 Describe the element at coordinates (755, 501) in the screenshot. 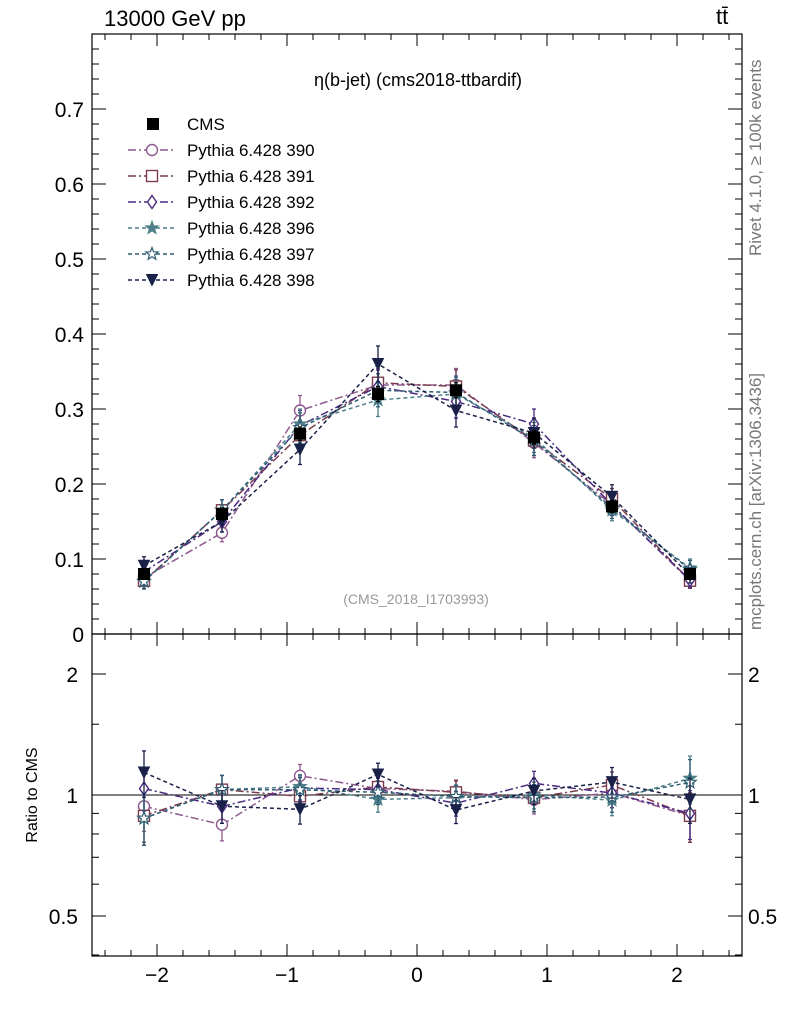

I see `mcplots-label: mcplots.cern.ch [arXiv:1306.3436]` at that location.